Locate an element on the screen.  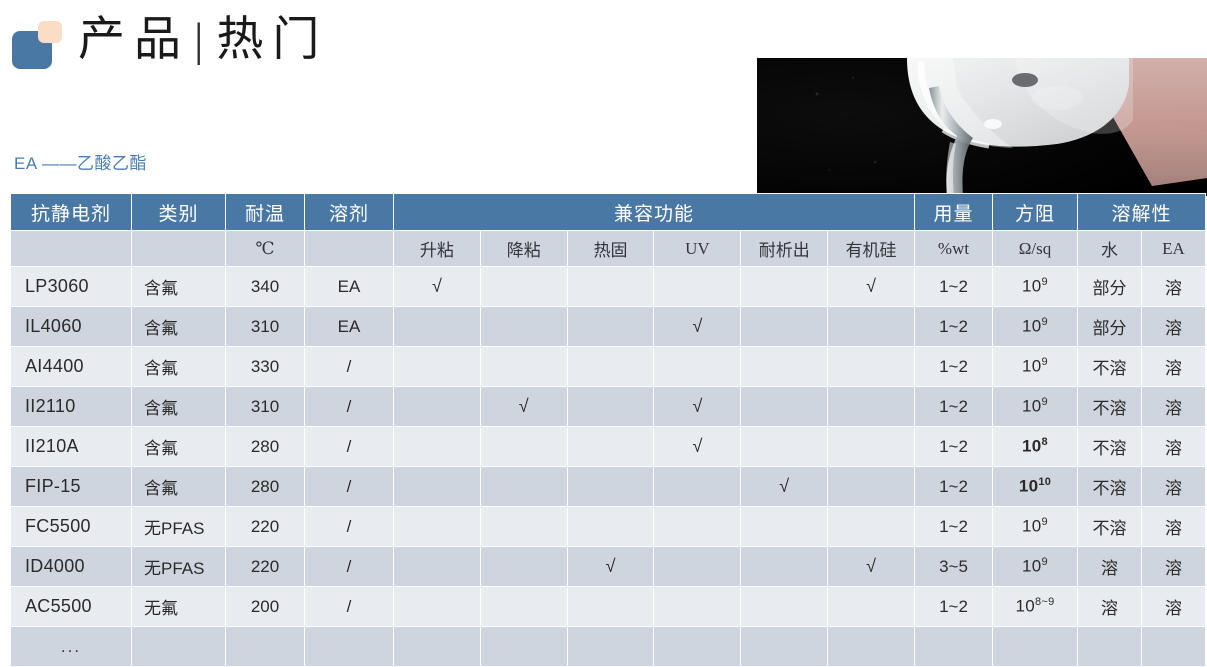
table-group-header-row: 抗静电剂 类别 耐温 溶剂 兼容功能 用量 方阻 溶解性 is located at coordinates (608, 212).